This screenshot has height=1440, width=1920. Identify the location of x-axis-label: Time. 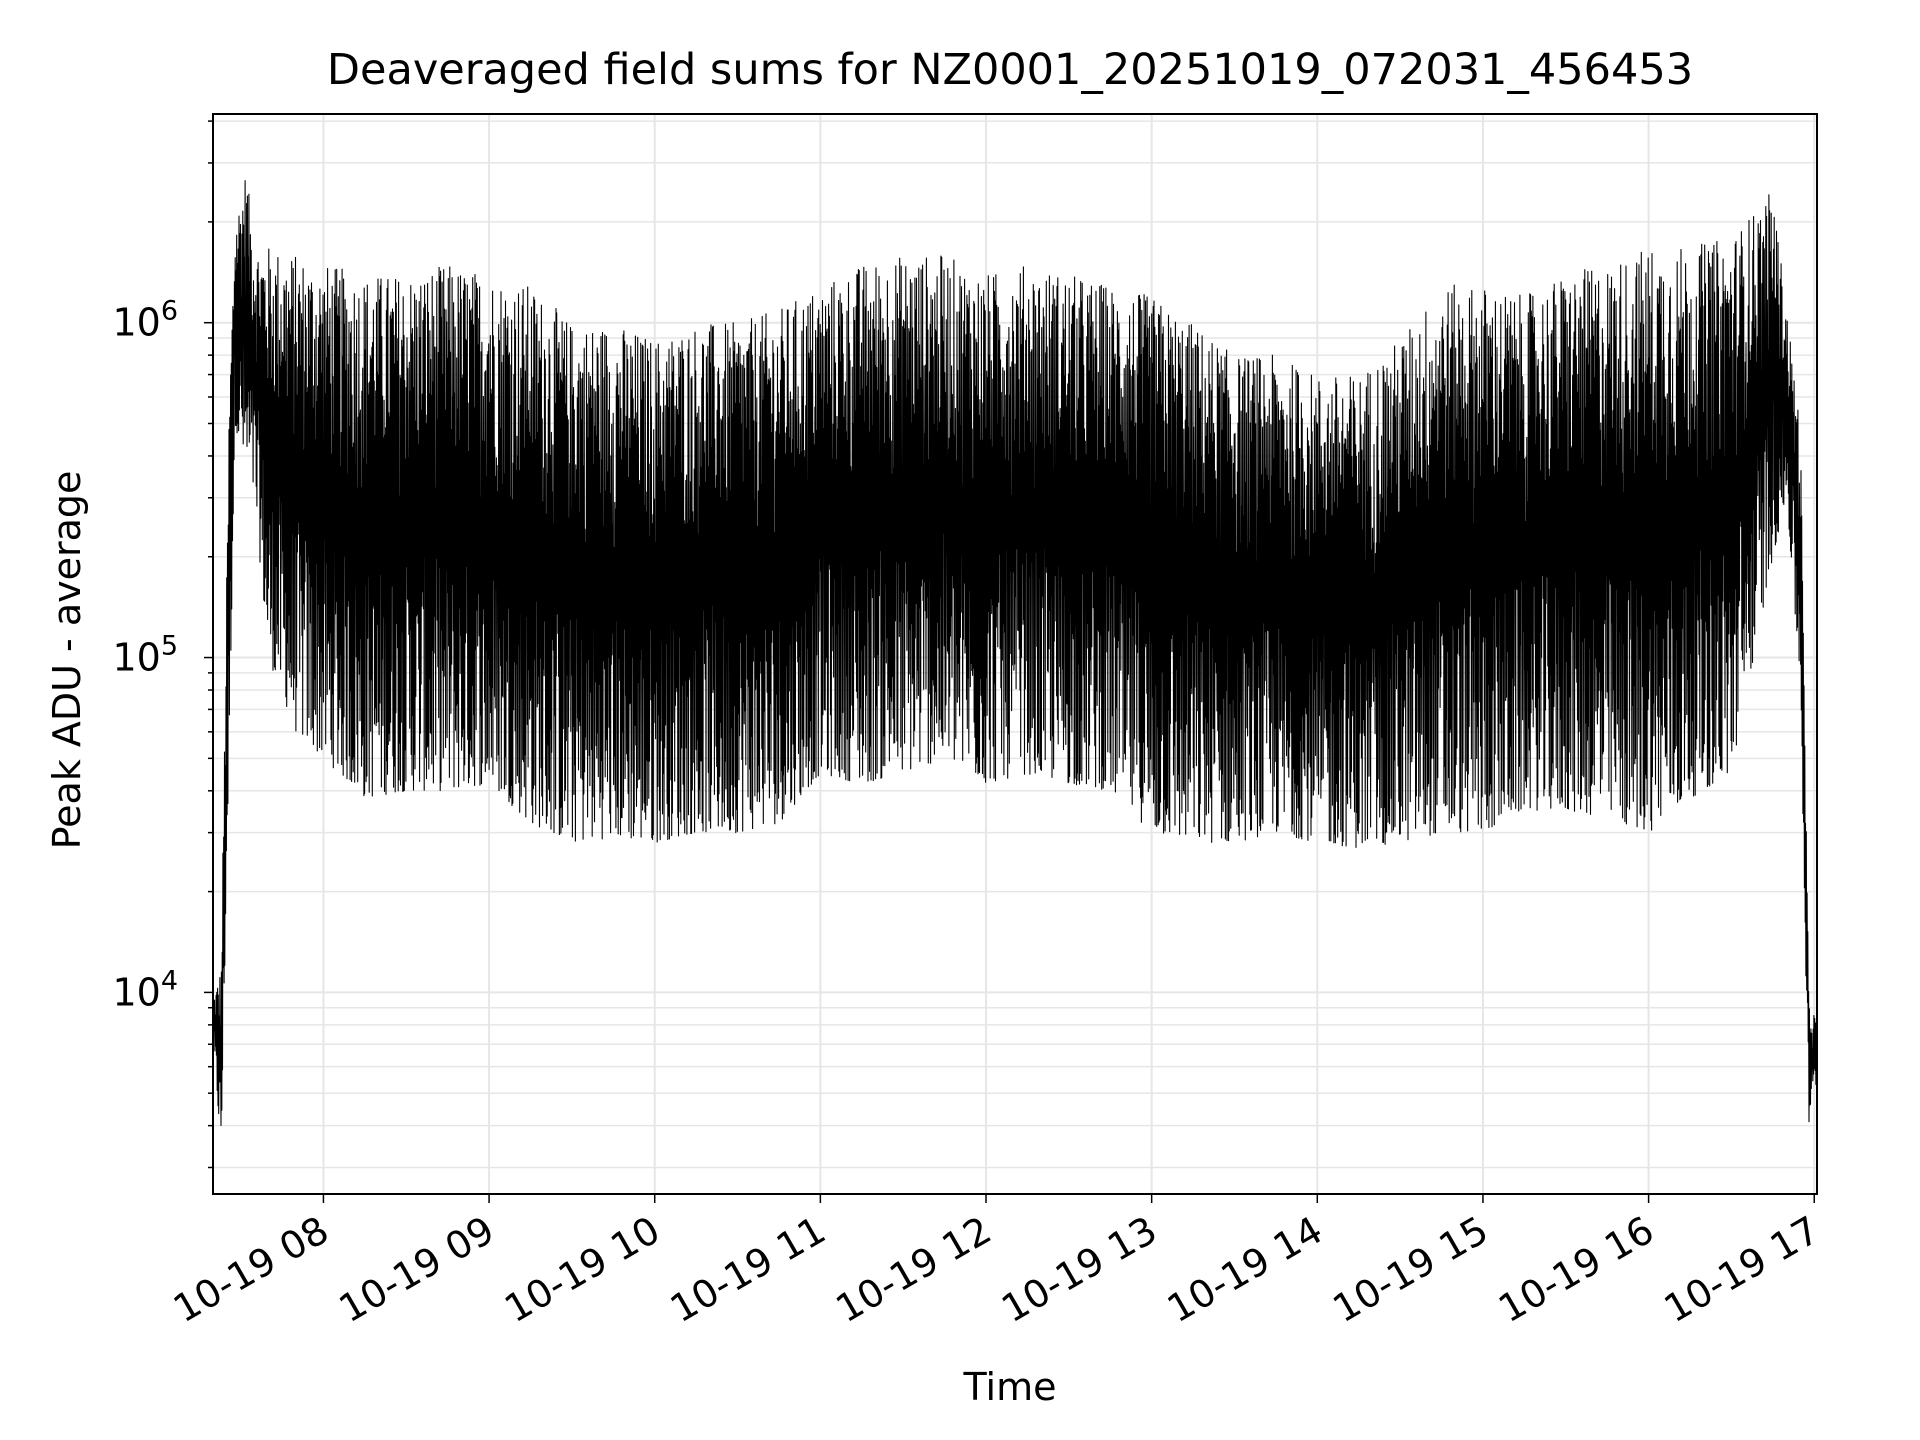
(1010, 1387).